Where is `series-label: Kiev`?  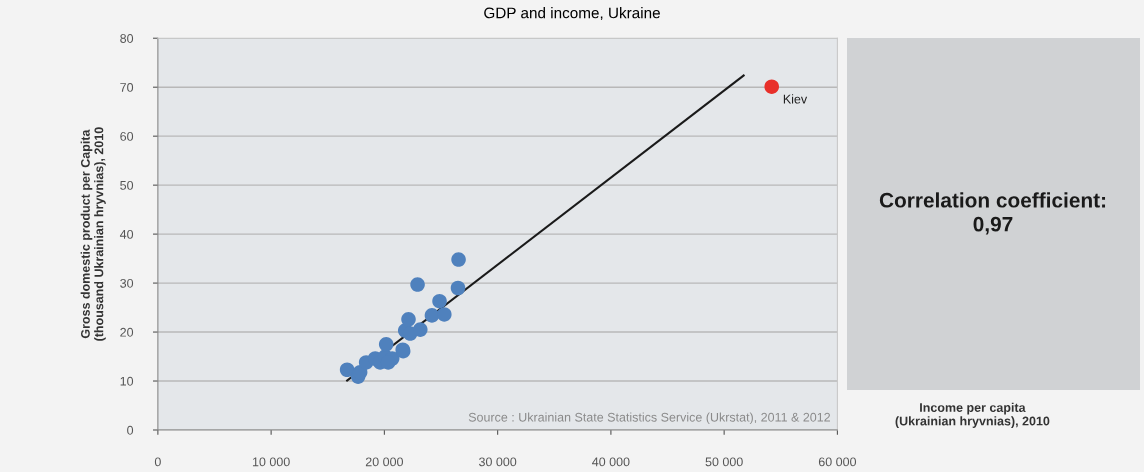 series-label: Kiev is located at coordinates (795, 99).